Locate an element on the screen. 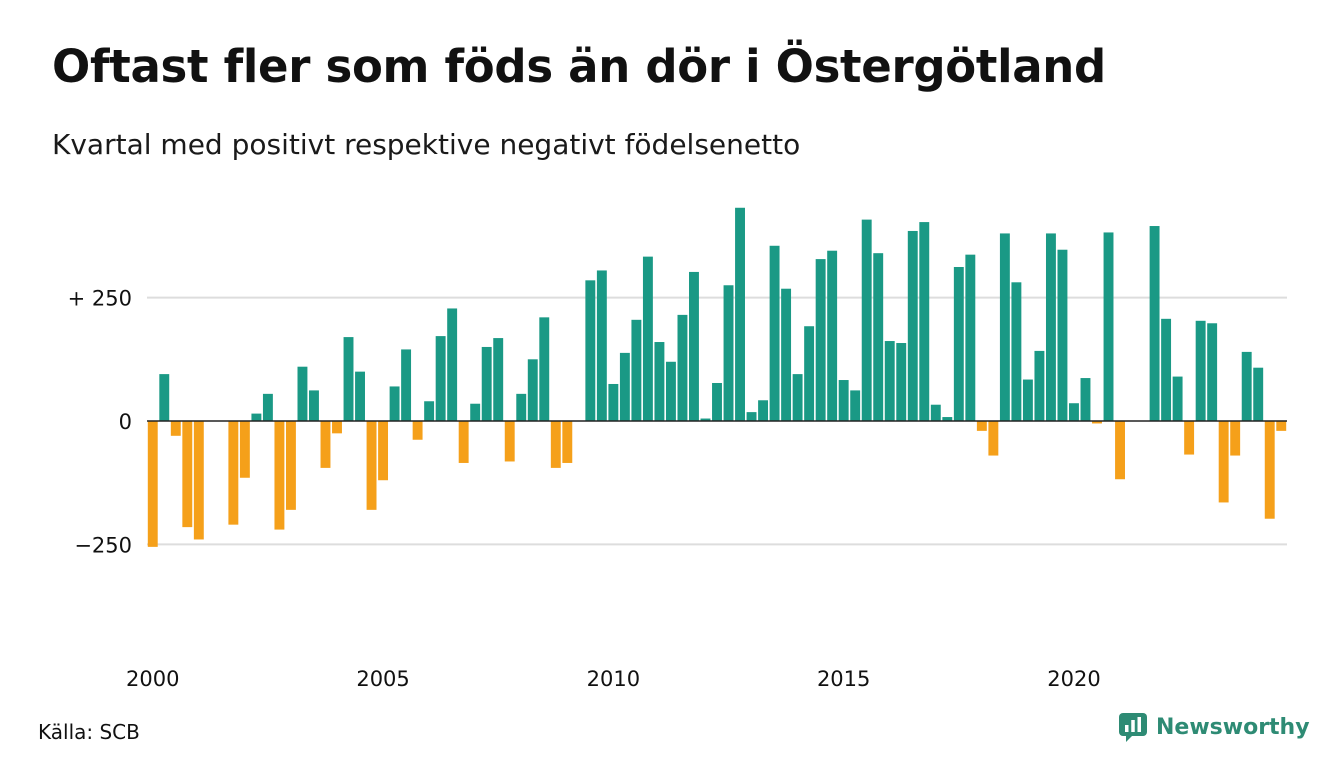 The width and height of the screenshot is (1340, 780). brand-logo: Newsworthy is located at coordinates (1214, 727).